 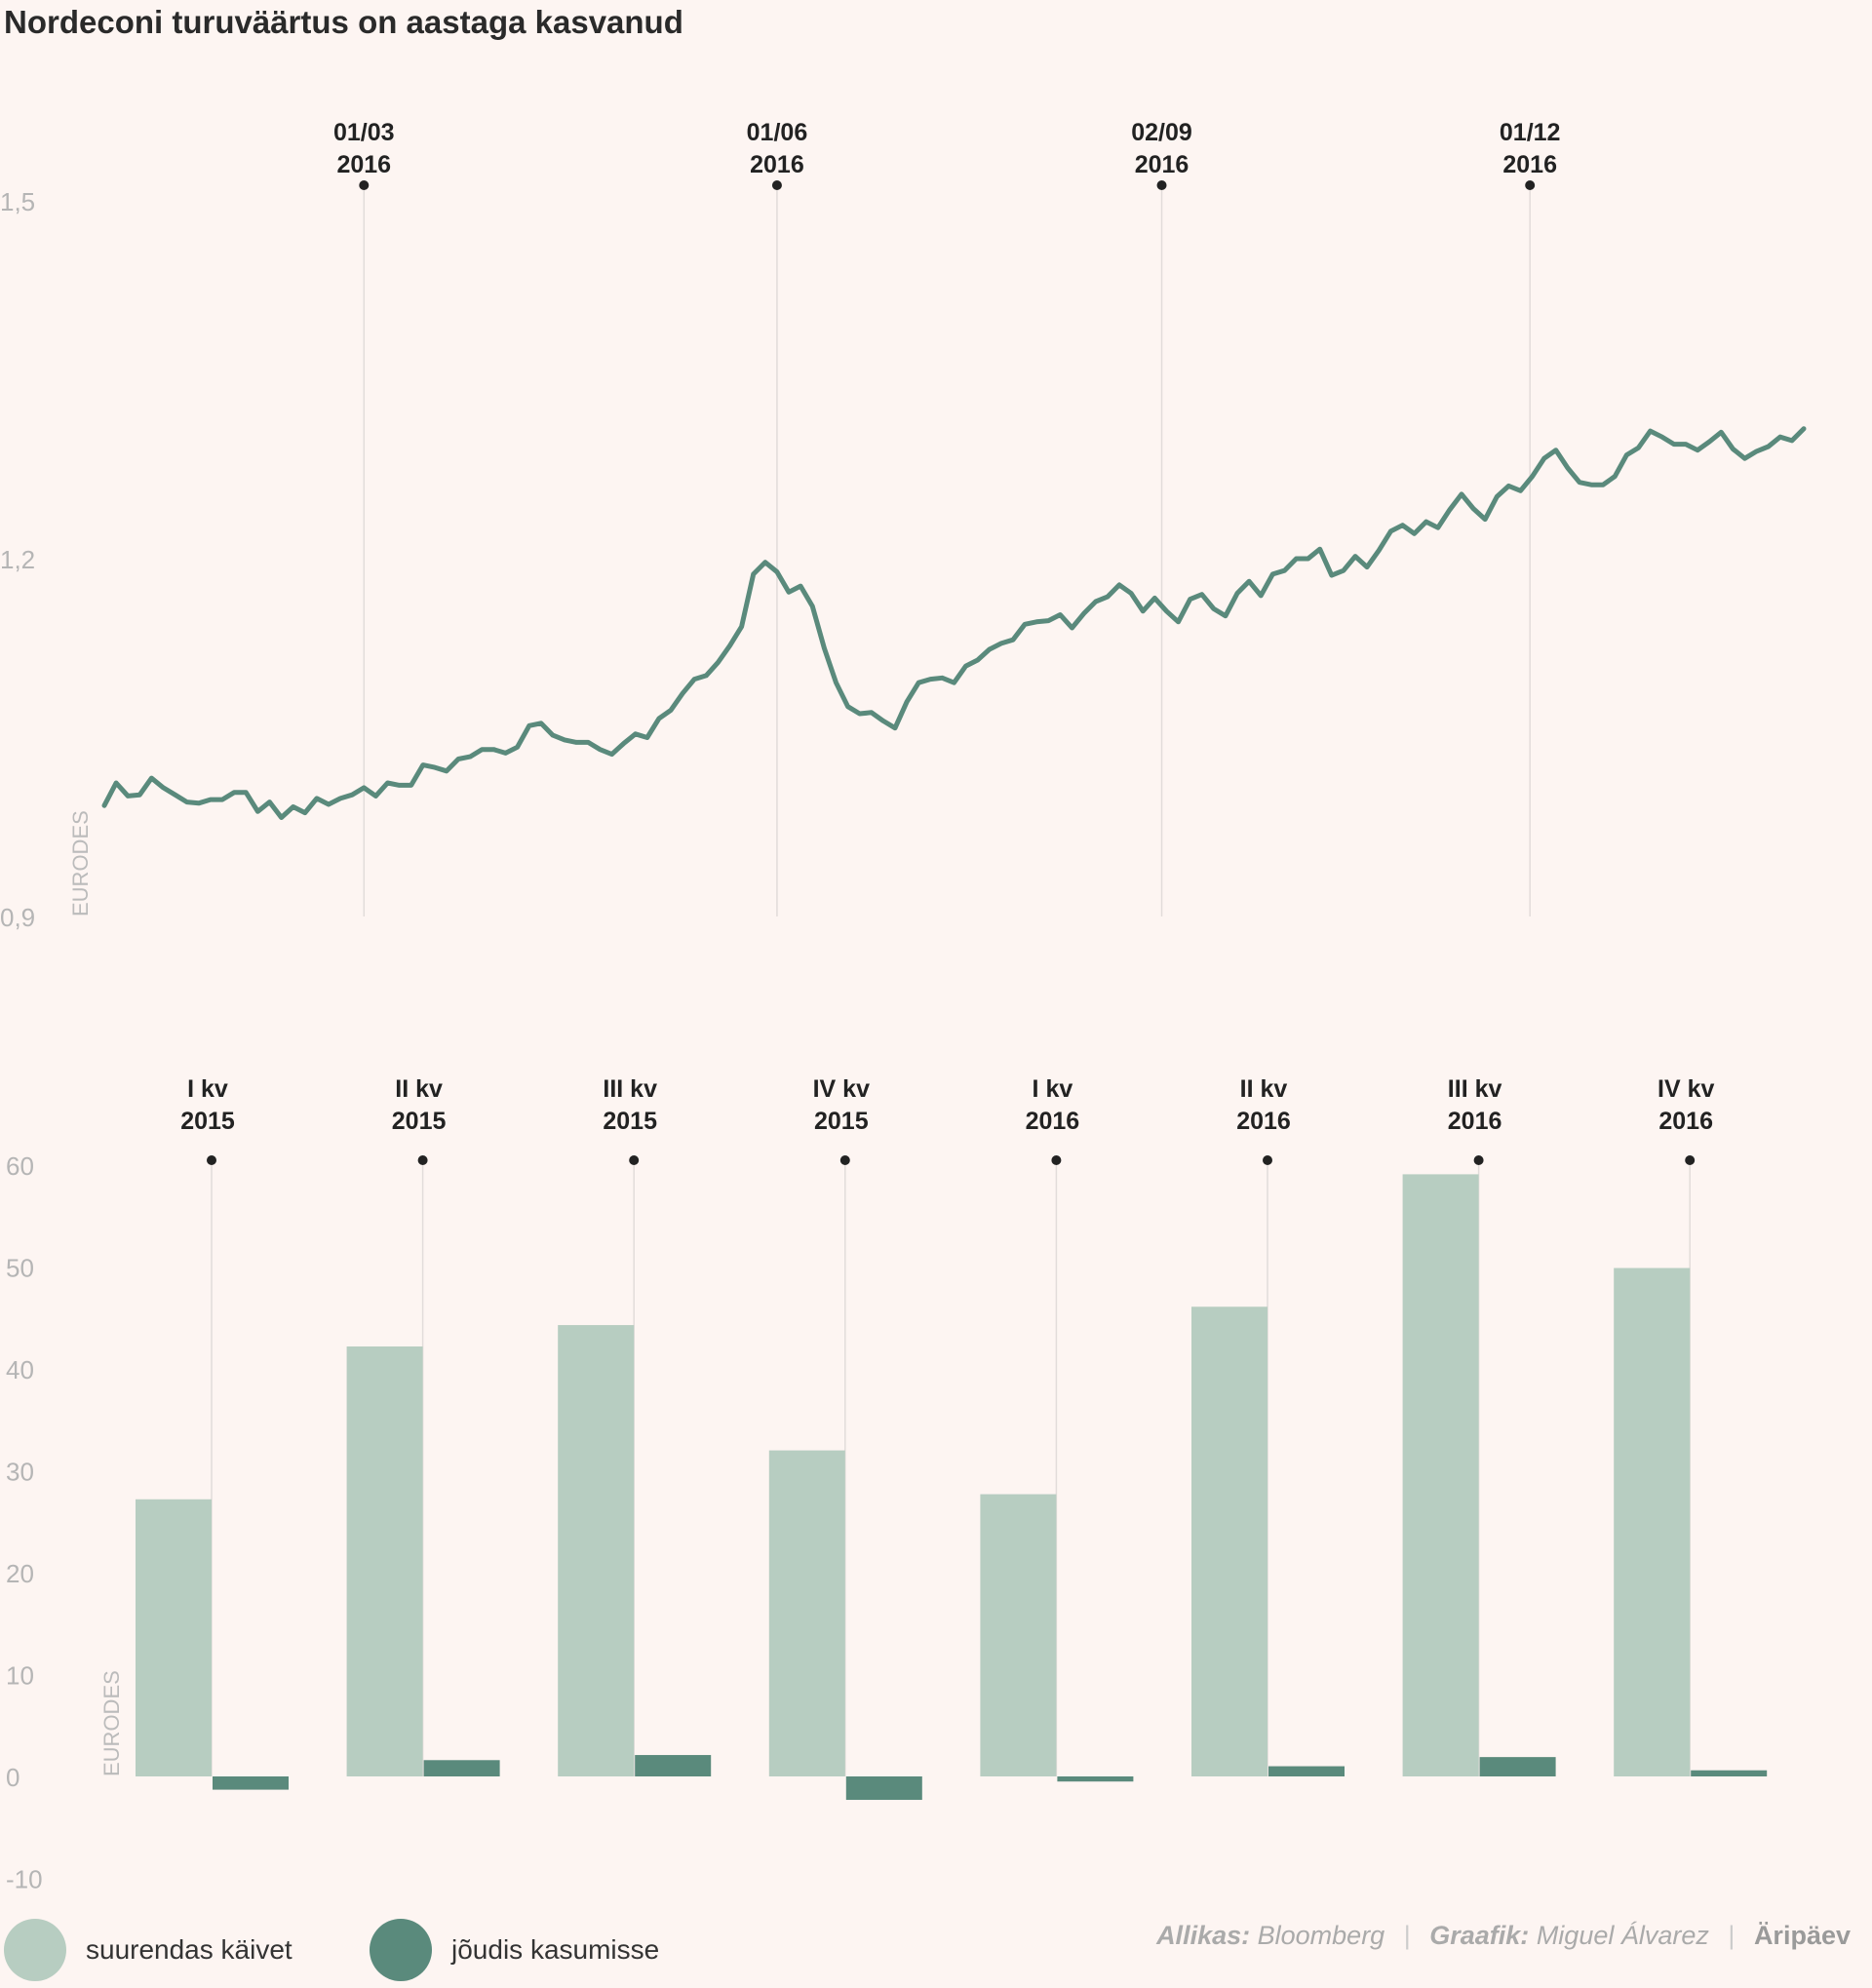 I want to click on y-tick-label: -10, so click(x=24, y=1879).